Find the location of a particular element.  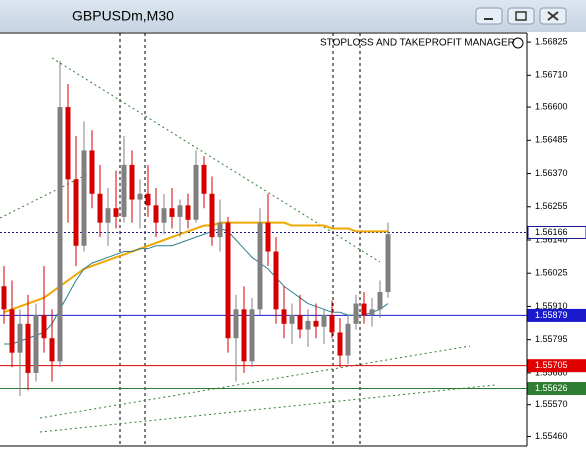

minimize-button is located at coordinates (489, 16).